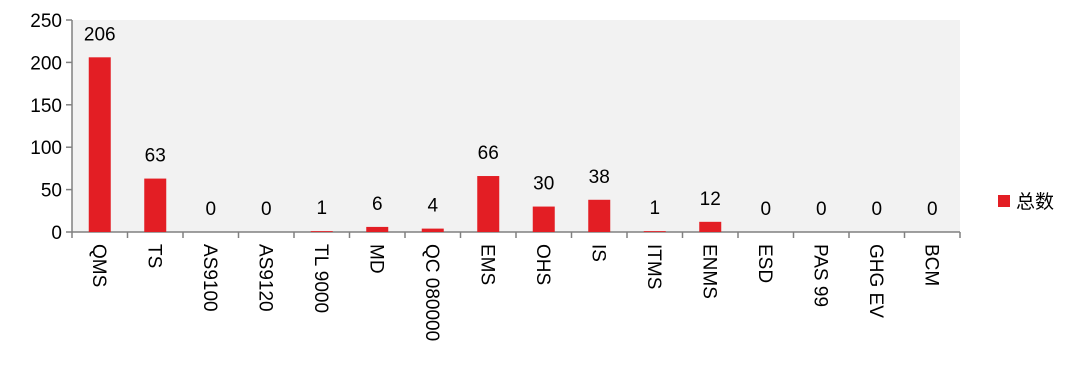 The image size is (1069, 379). Describe the element at coordinates (100, 34) in the screenshot. I see `data-label: 206` at that location.